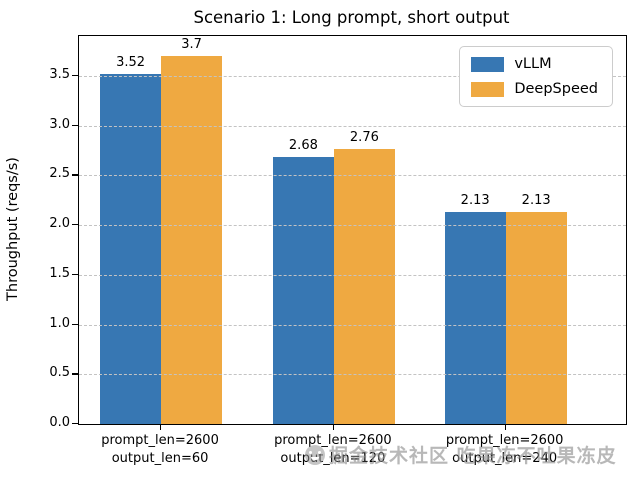 Image resolution: width=640 pixels, height=480 pixels. I want to click on vllm-bar: 2.13, so click(475, 308).